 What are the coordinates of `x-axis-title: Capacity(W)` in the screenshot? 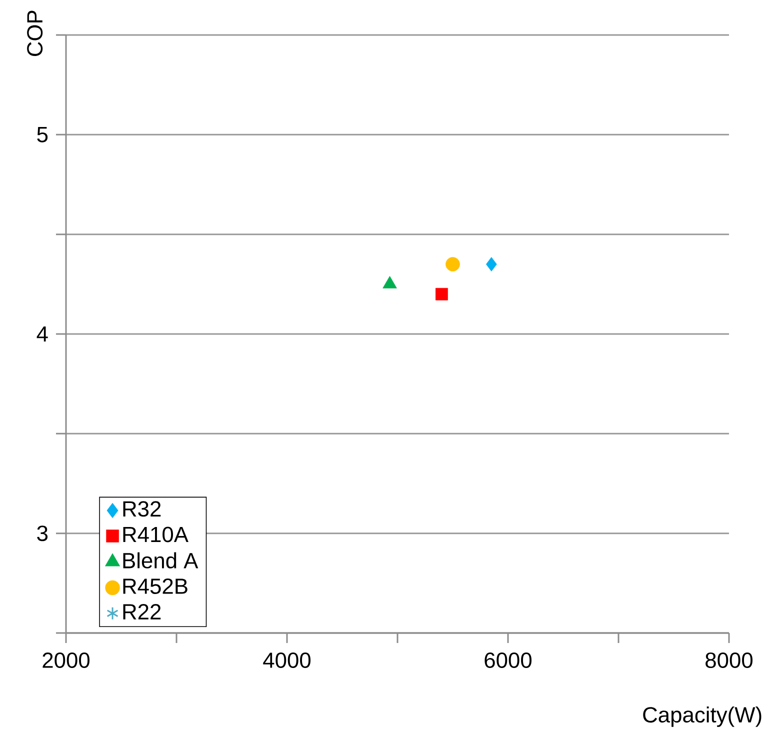 It's located at (702, 716).